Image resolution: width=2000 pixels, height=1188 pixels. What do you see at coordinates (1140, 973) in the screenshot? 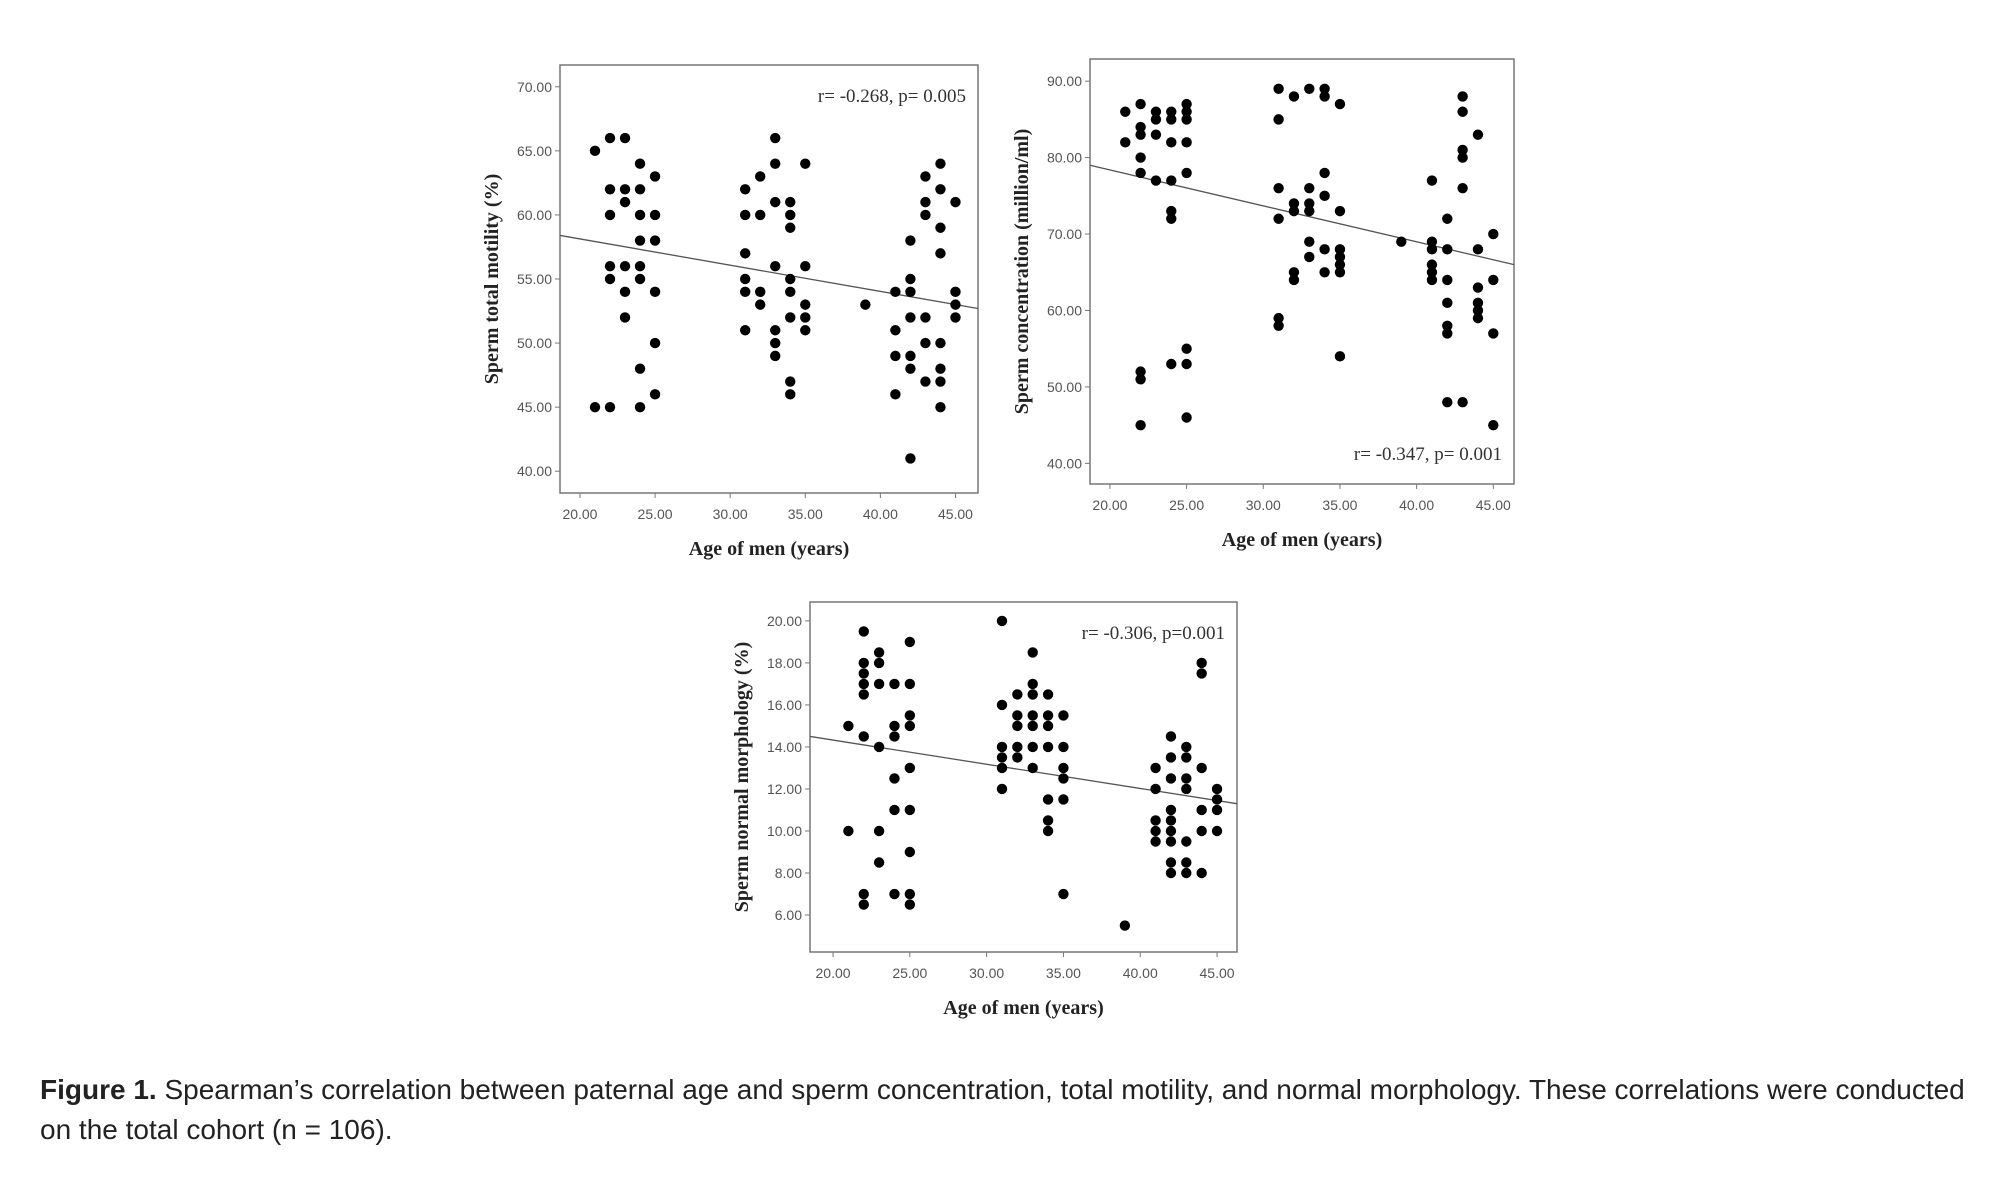
I see `x-tick-label: 40.00` at bounding box center [1140, 973].